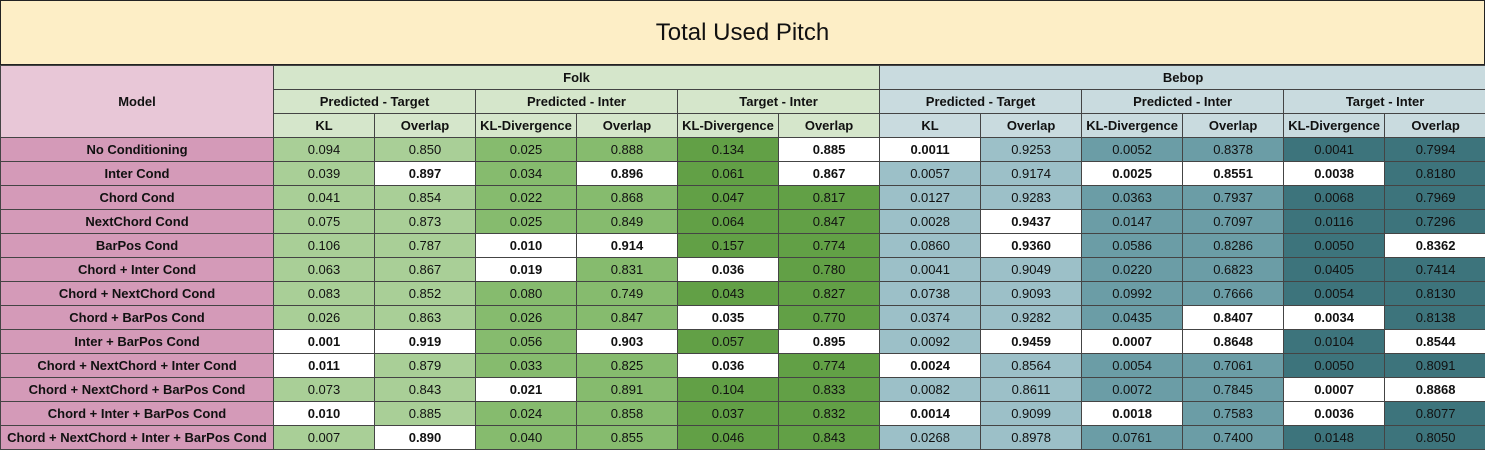 The width and height of the screenshot is (1485, 465). I want to click on value-cell: 0.847, so click(627, 317).